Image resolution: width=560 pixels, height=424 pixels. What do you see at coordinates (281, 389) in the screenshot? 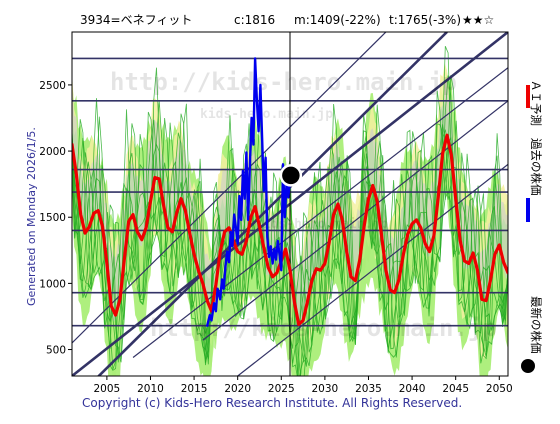
I see `x-tick-label: 2025` at bounding box center [281, 389].